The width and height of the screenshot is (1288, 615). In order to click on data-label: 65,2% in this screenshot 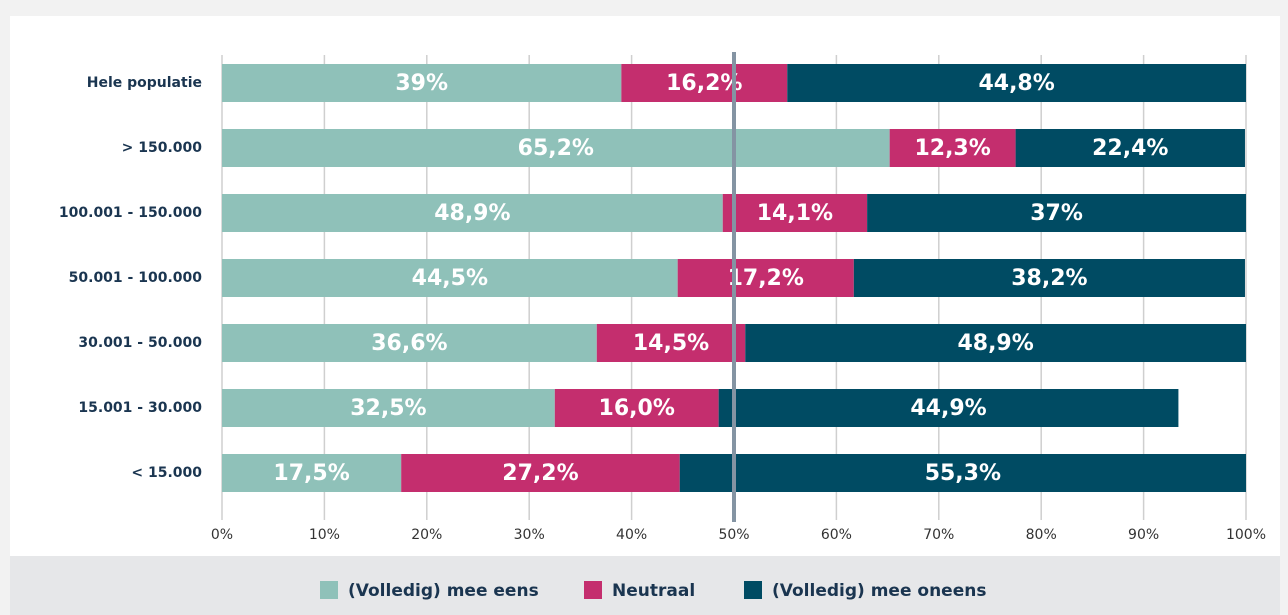, I will do `click(556, 148)`.